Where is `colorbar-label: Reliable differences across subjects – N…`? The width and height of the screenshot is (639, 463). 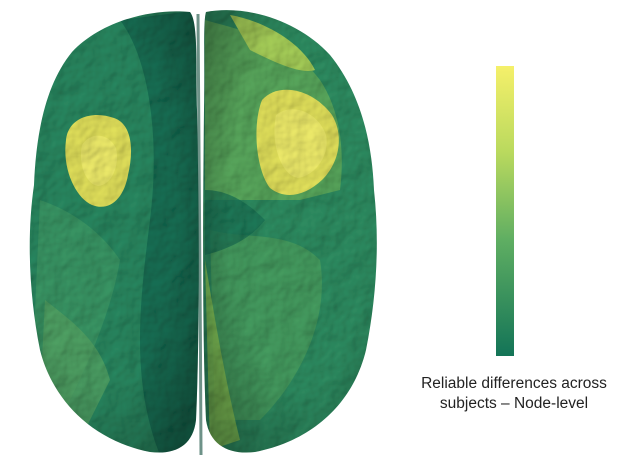
colorbar-label: Reliable differences across subjects – N… is located at coordinates (514, 394).